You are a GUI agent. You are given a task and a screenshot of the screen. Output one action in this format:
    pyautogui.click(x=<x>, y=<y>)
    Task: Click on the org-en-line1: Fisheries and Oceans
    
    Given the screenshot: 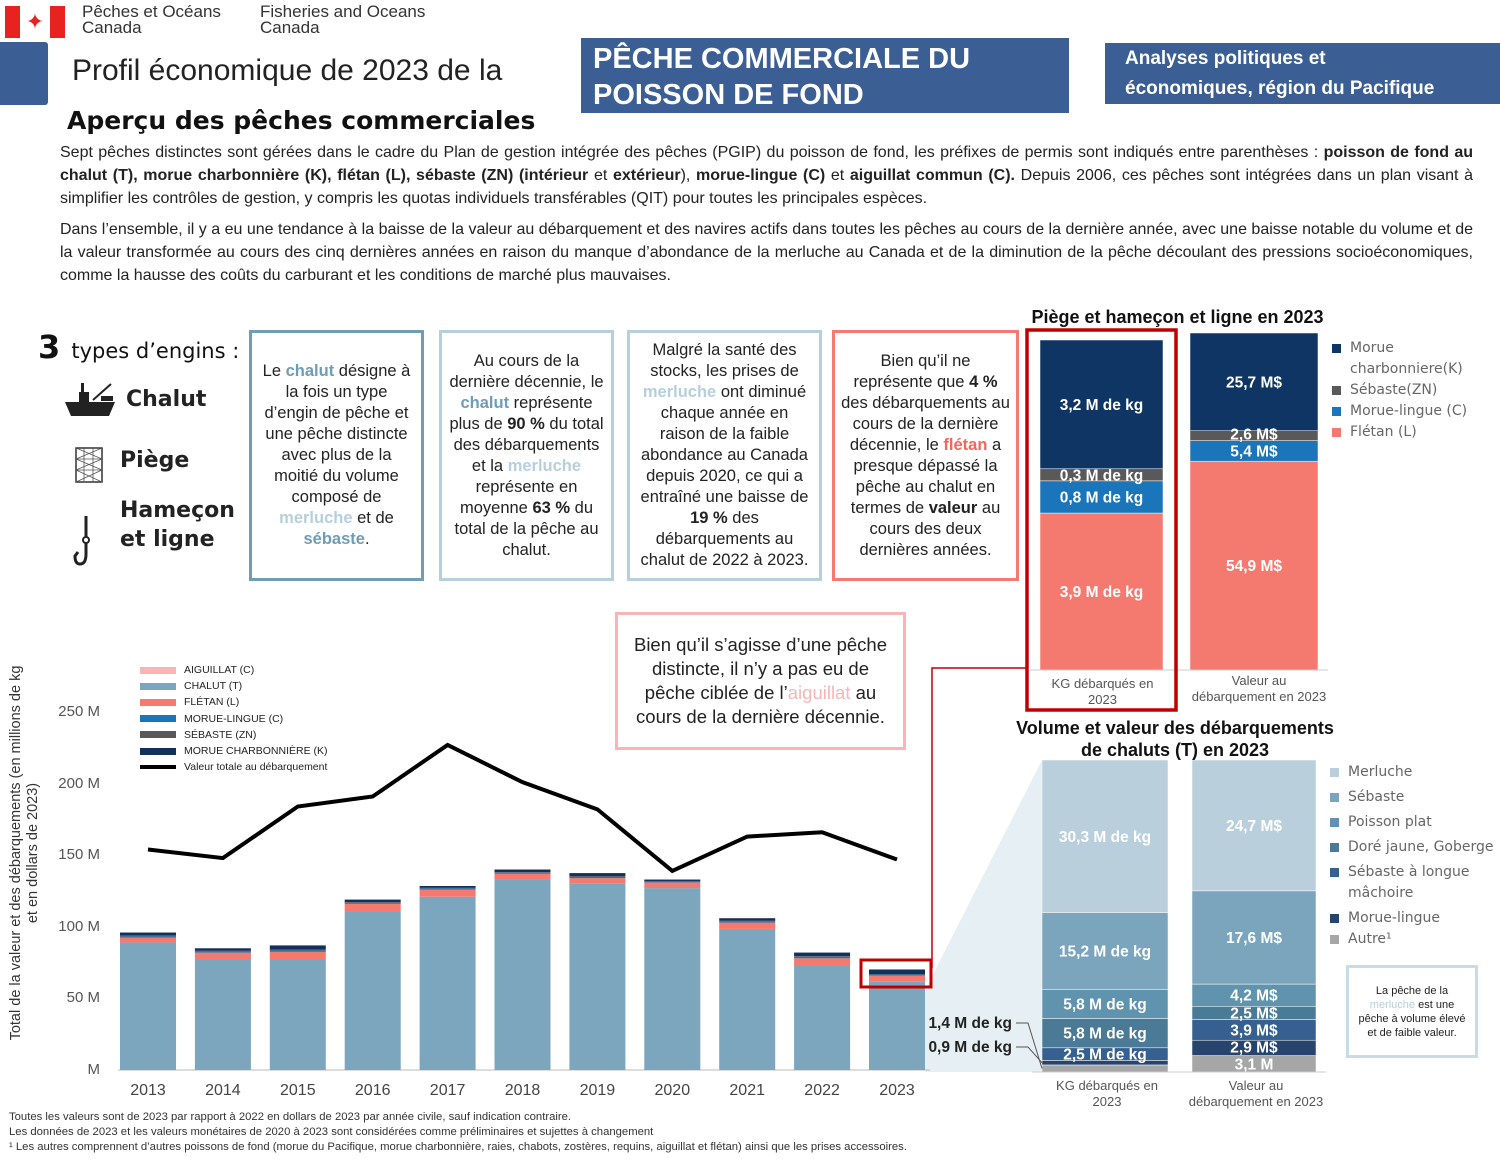 What is the action you would take?
    pyautogui.click(x=343, y=11)
    